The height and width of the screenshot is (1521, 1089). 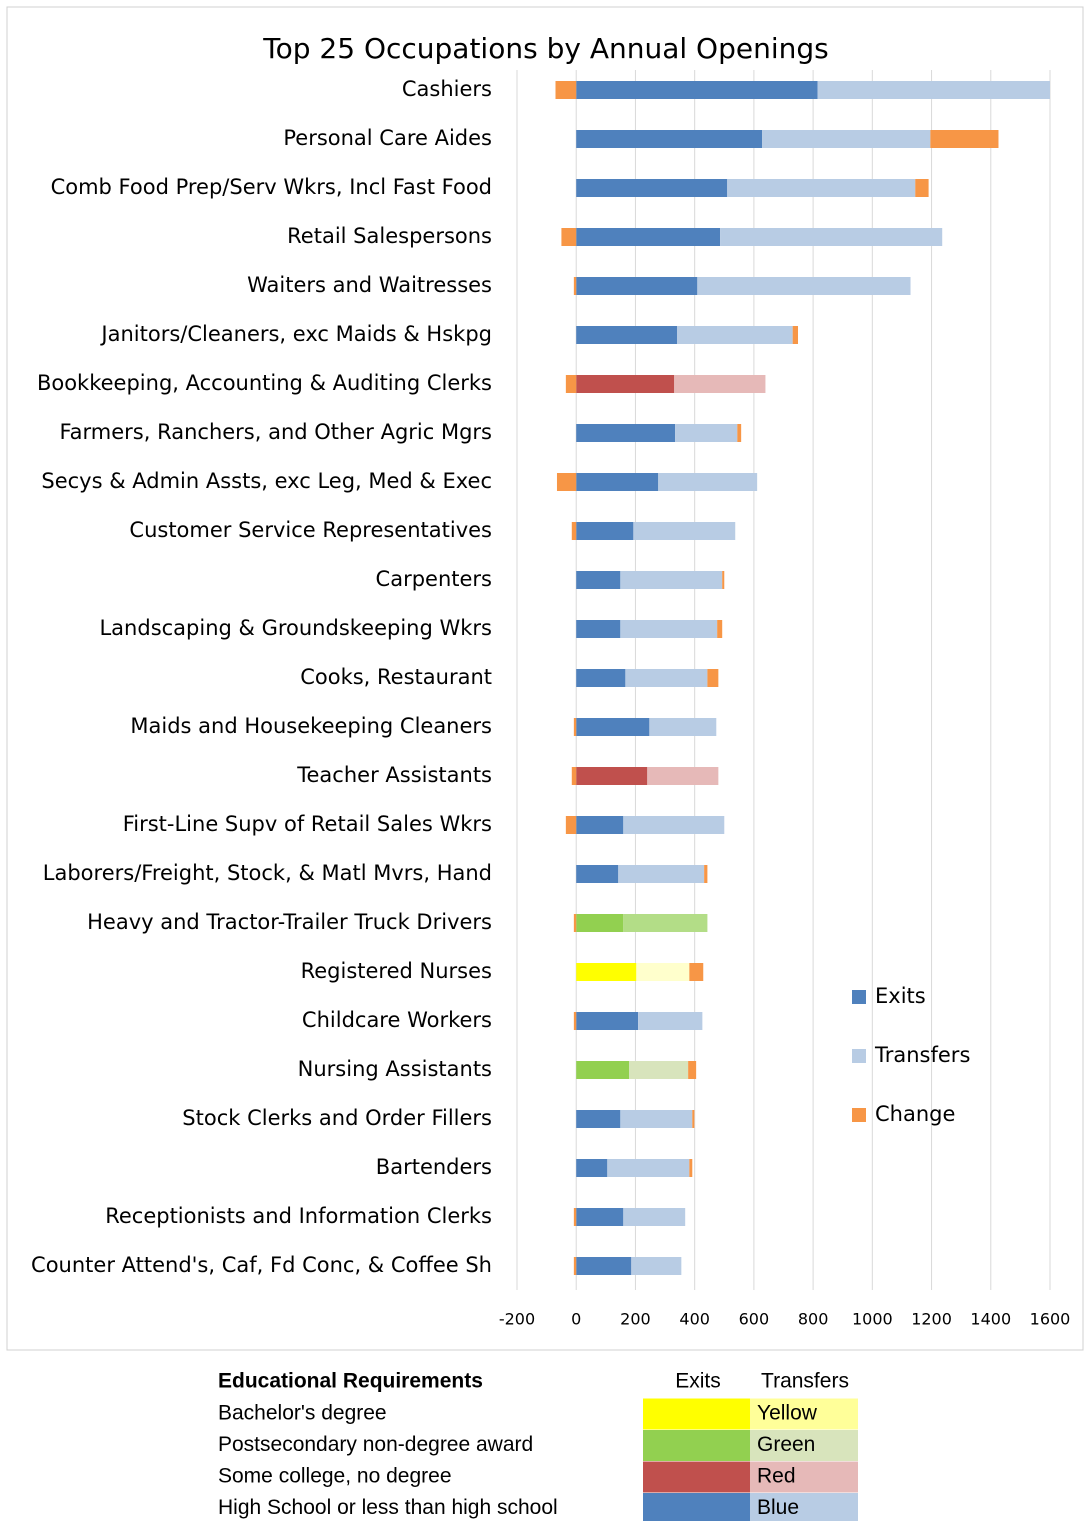 I want to click on y-tick-label: Registered Nurses, so click(x=396, y=971).